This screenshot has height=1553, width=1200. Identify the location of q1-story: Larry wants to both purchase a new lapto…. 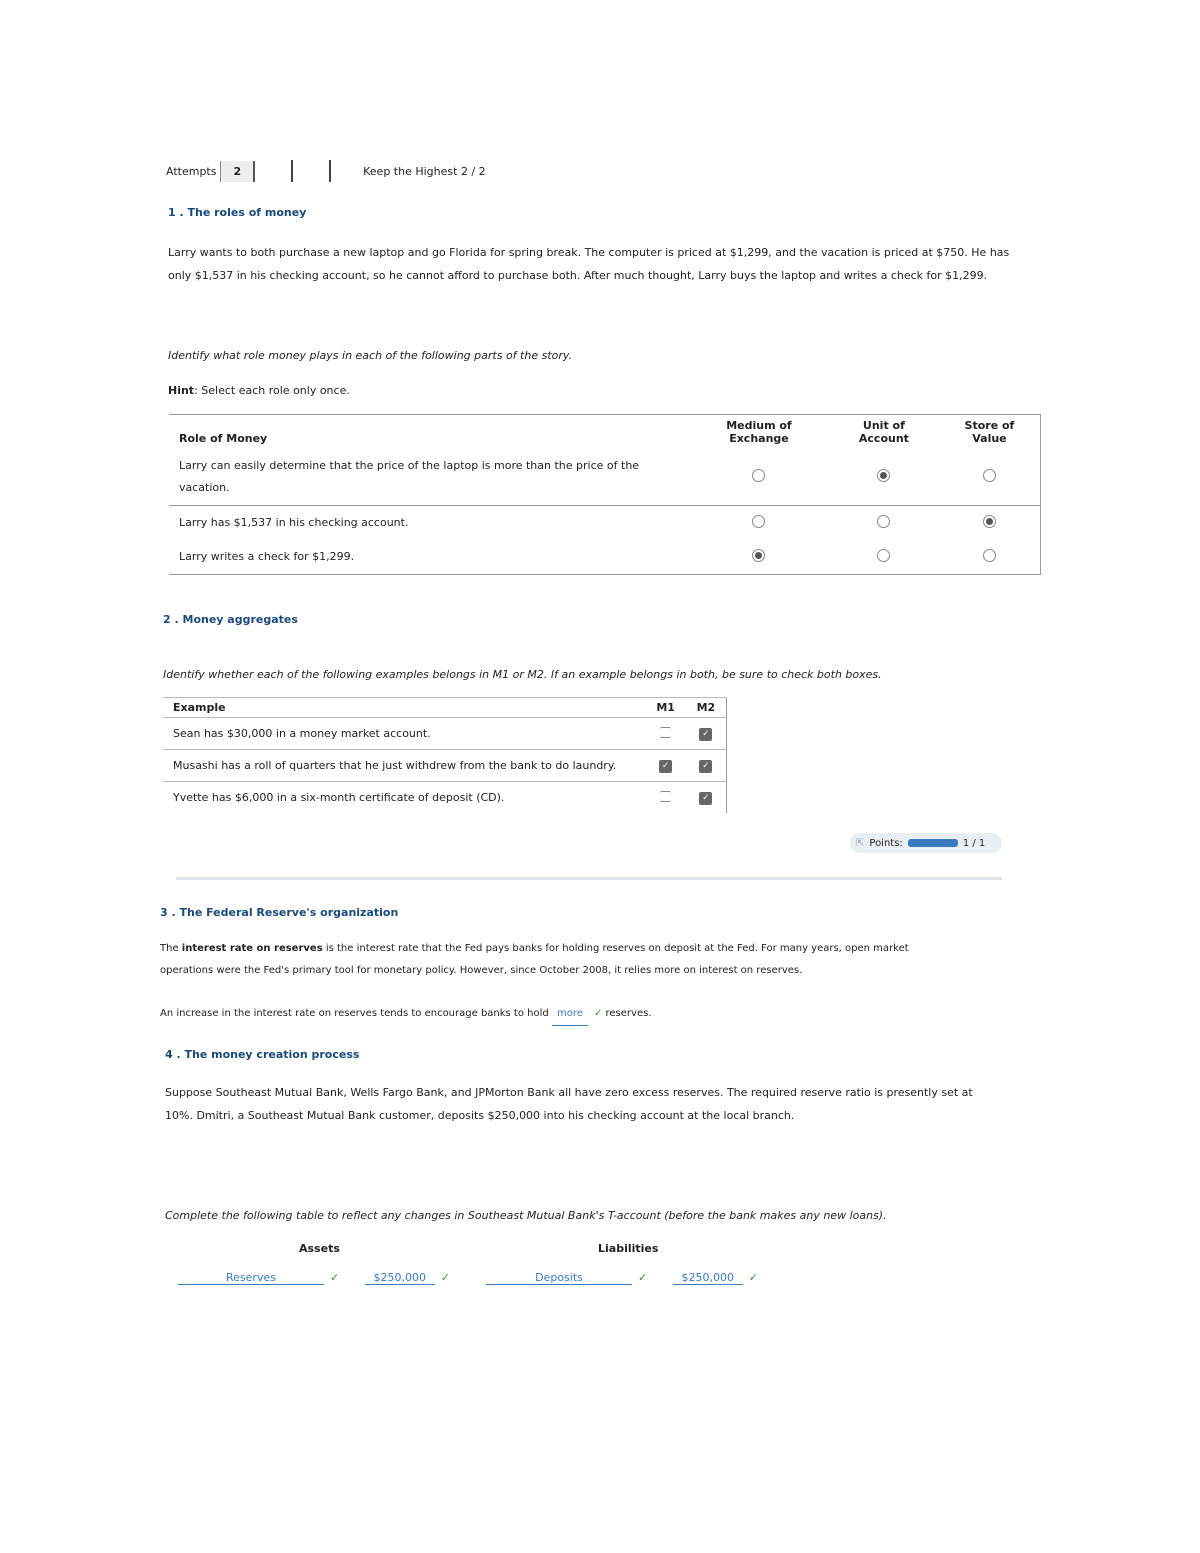
(589, 264).